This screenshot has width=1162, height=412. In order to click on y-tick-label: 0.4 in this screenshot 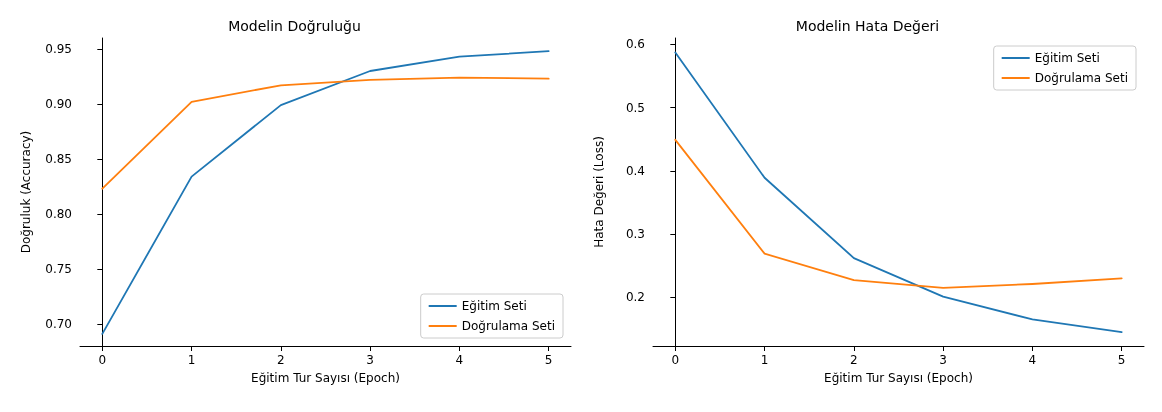, I will do `click(635, 170)`.